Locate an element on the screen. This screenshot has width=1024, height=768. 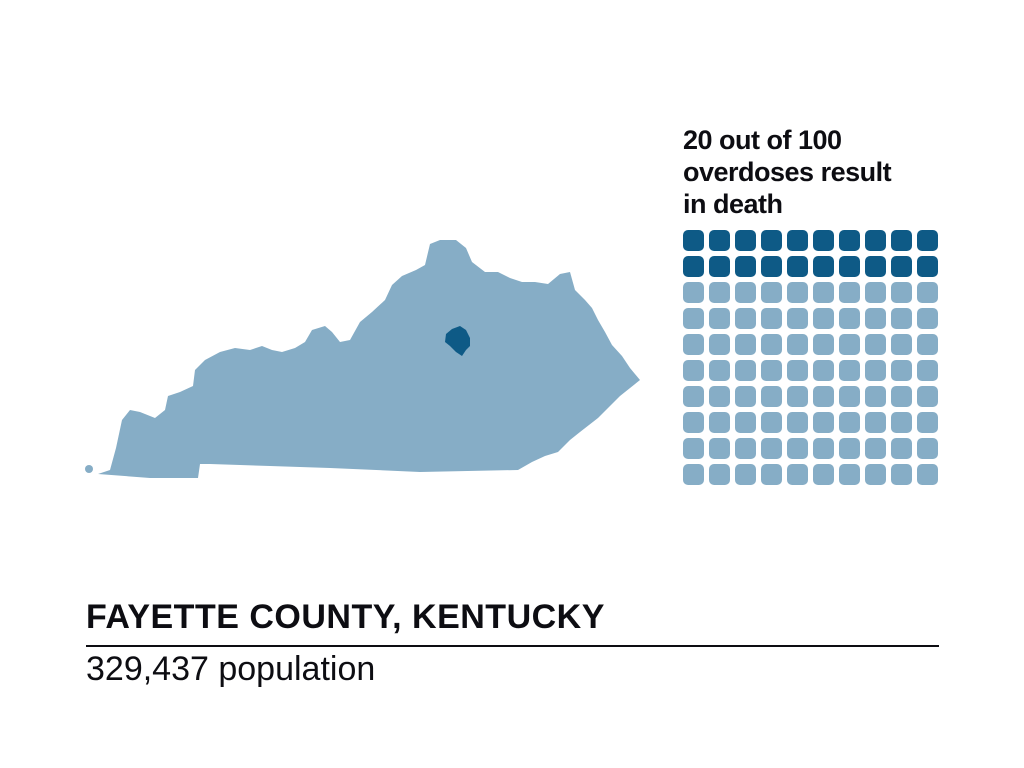
population-label: 329,437 population is located at coordinates (231, 669).